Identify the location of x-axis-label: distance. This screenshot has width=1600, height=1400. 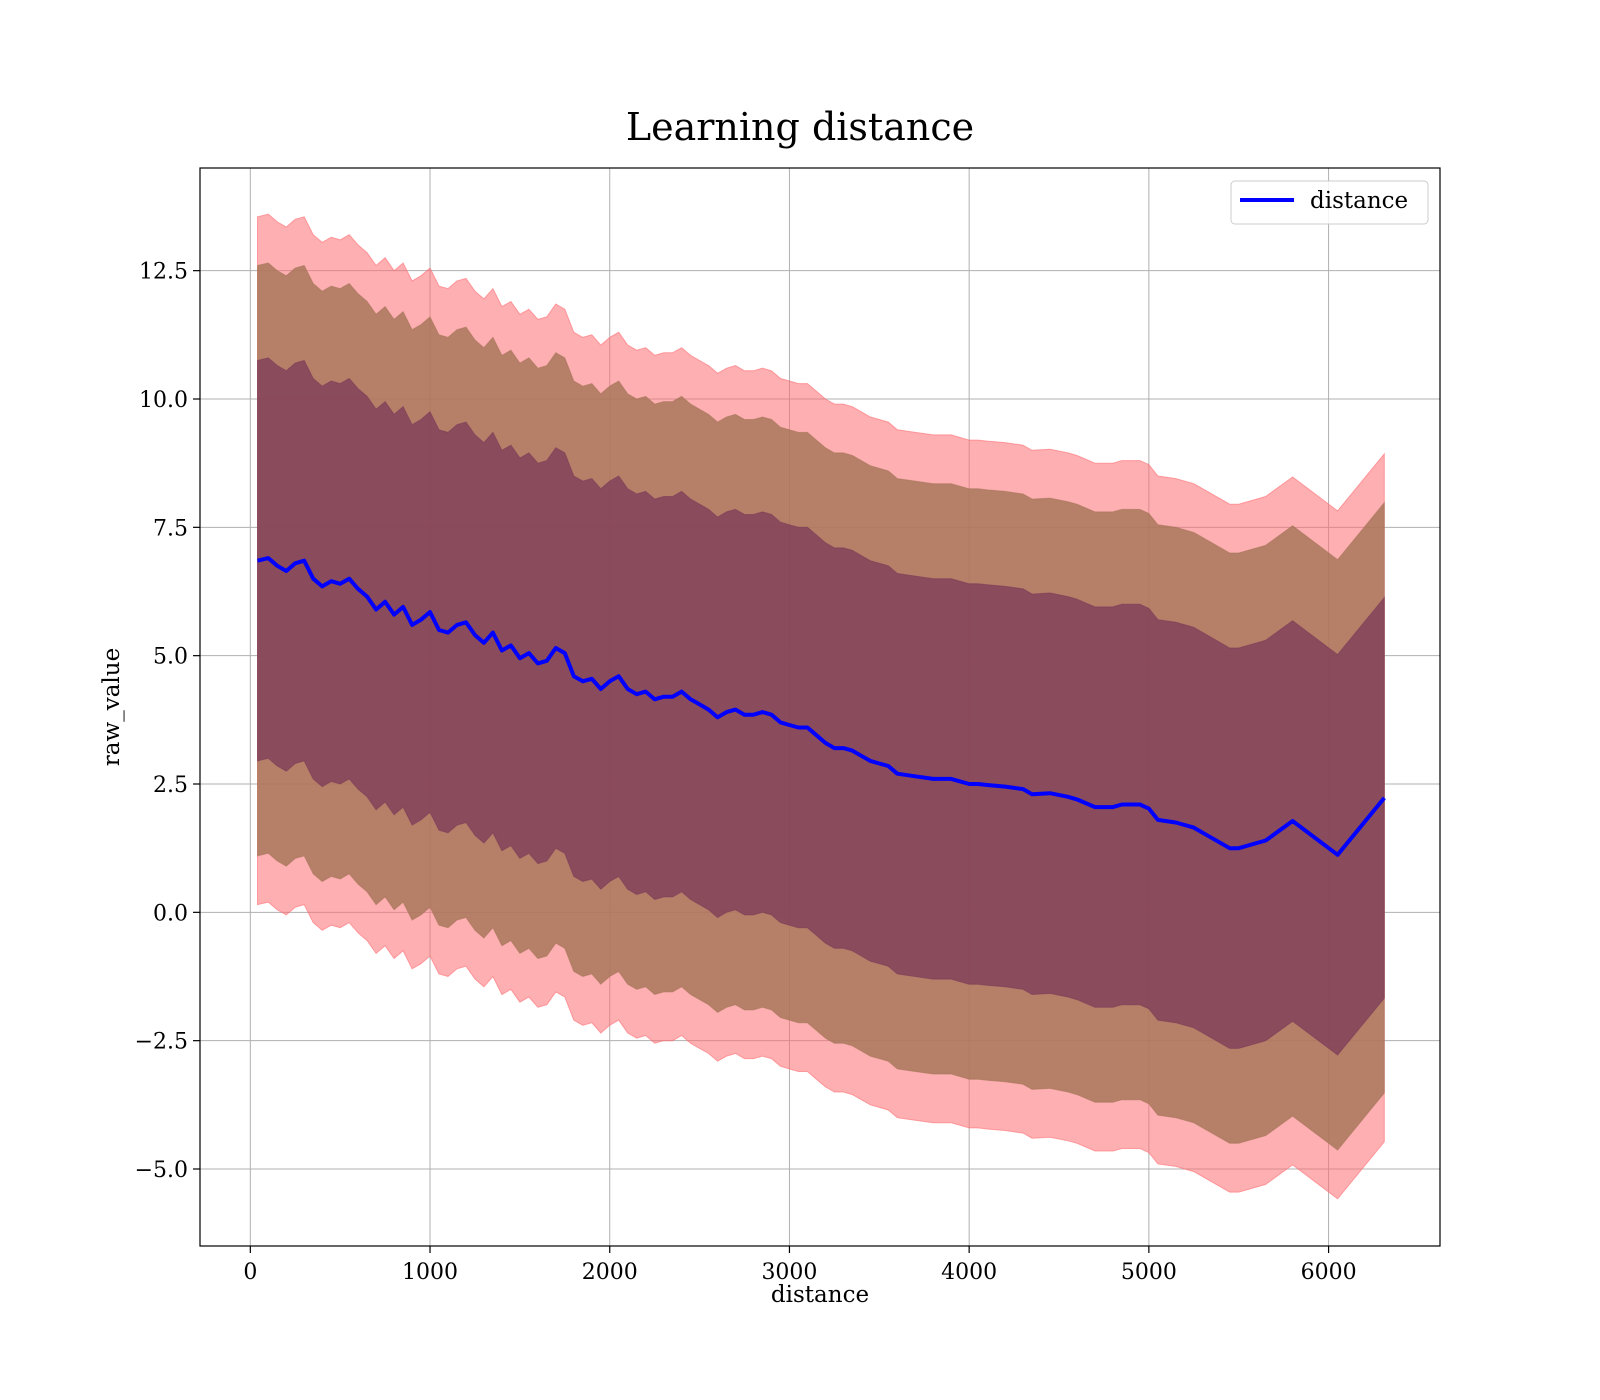
(820, 1295).